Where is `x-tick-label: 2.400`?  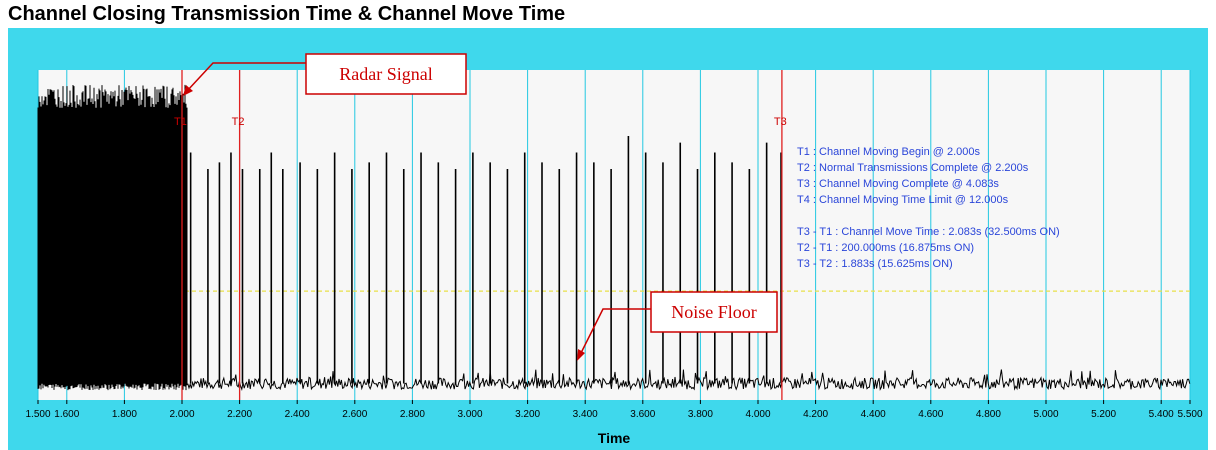 x-tick-label: 2.400 is located at coordinates (297, 414).